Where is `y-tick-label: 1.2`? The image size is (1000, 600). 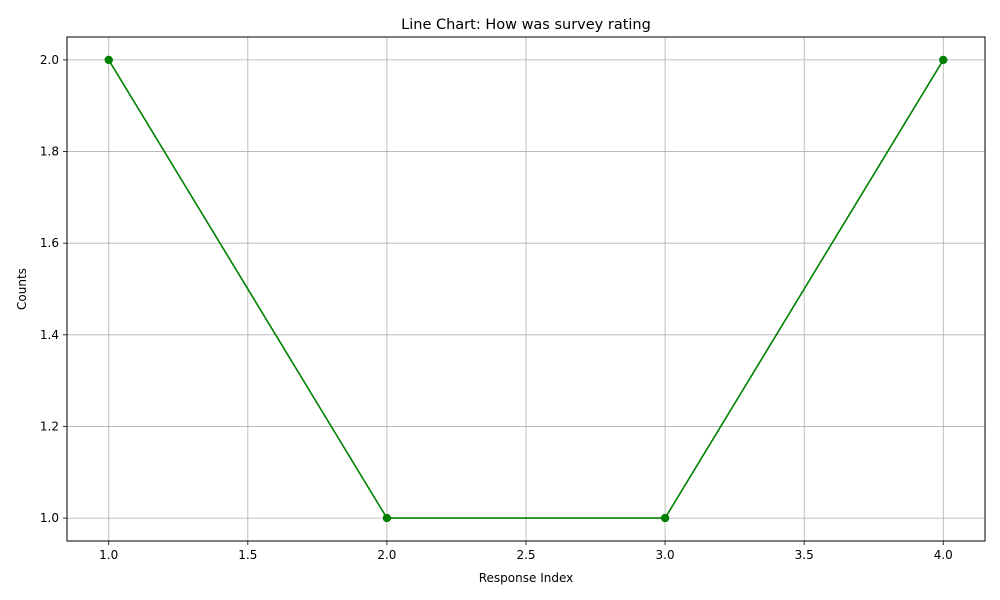 y-tick-label: 1.2 is located at coordinates (49, 426).